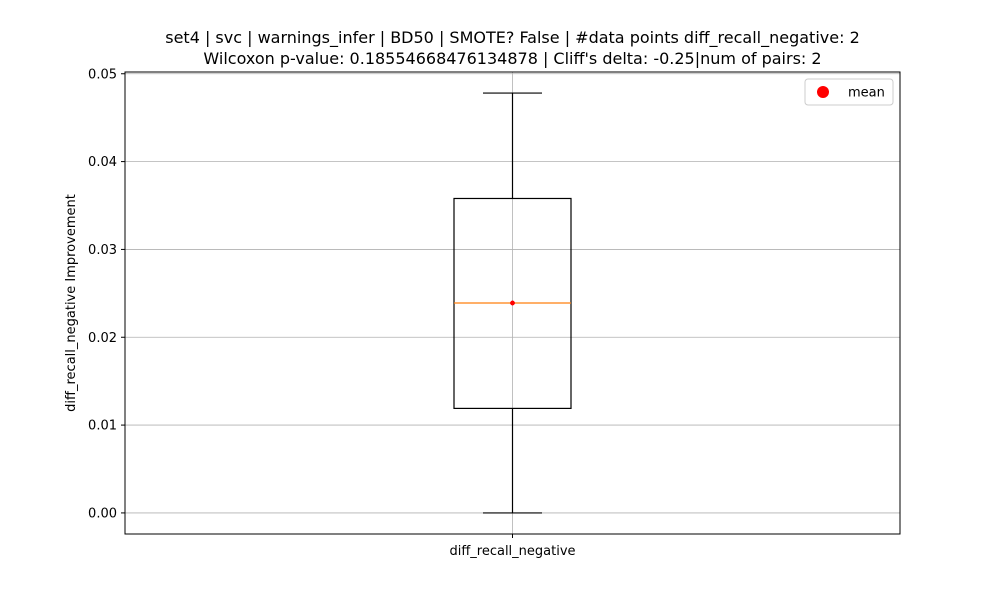  I want to click on y-tick-label: 0.05, so click(102, 74).